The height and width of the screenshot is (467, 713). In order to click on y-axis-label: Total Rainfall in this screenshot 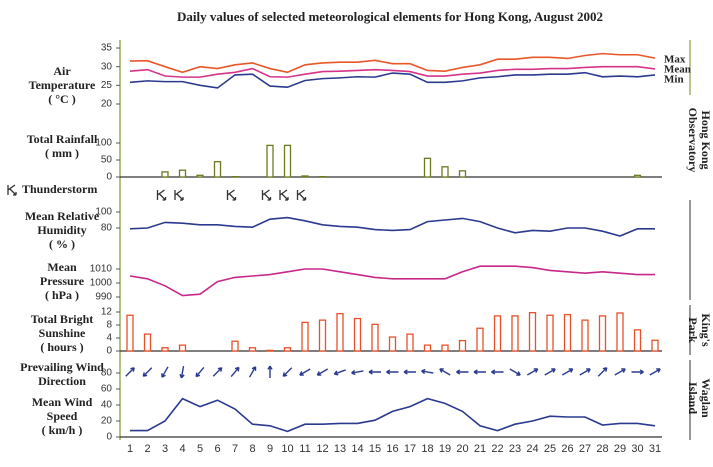, I will do `click(62, 139)`.